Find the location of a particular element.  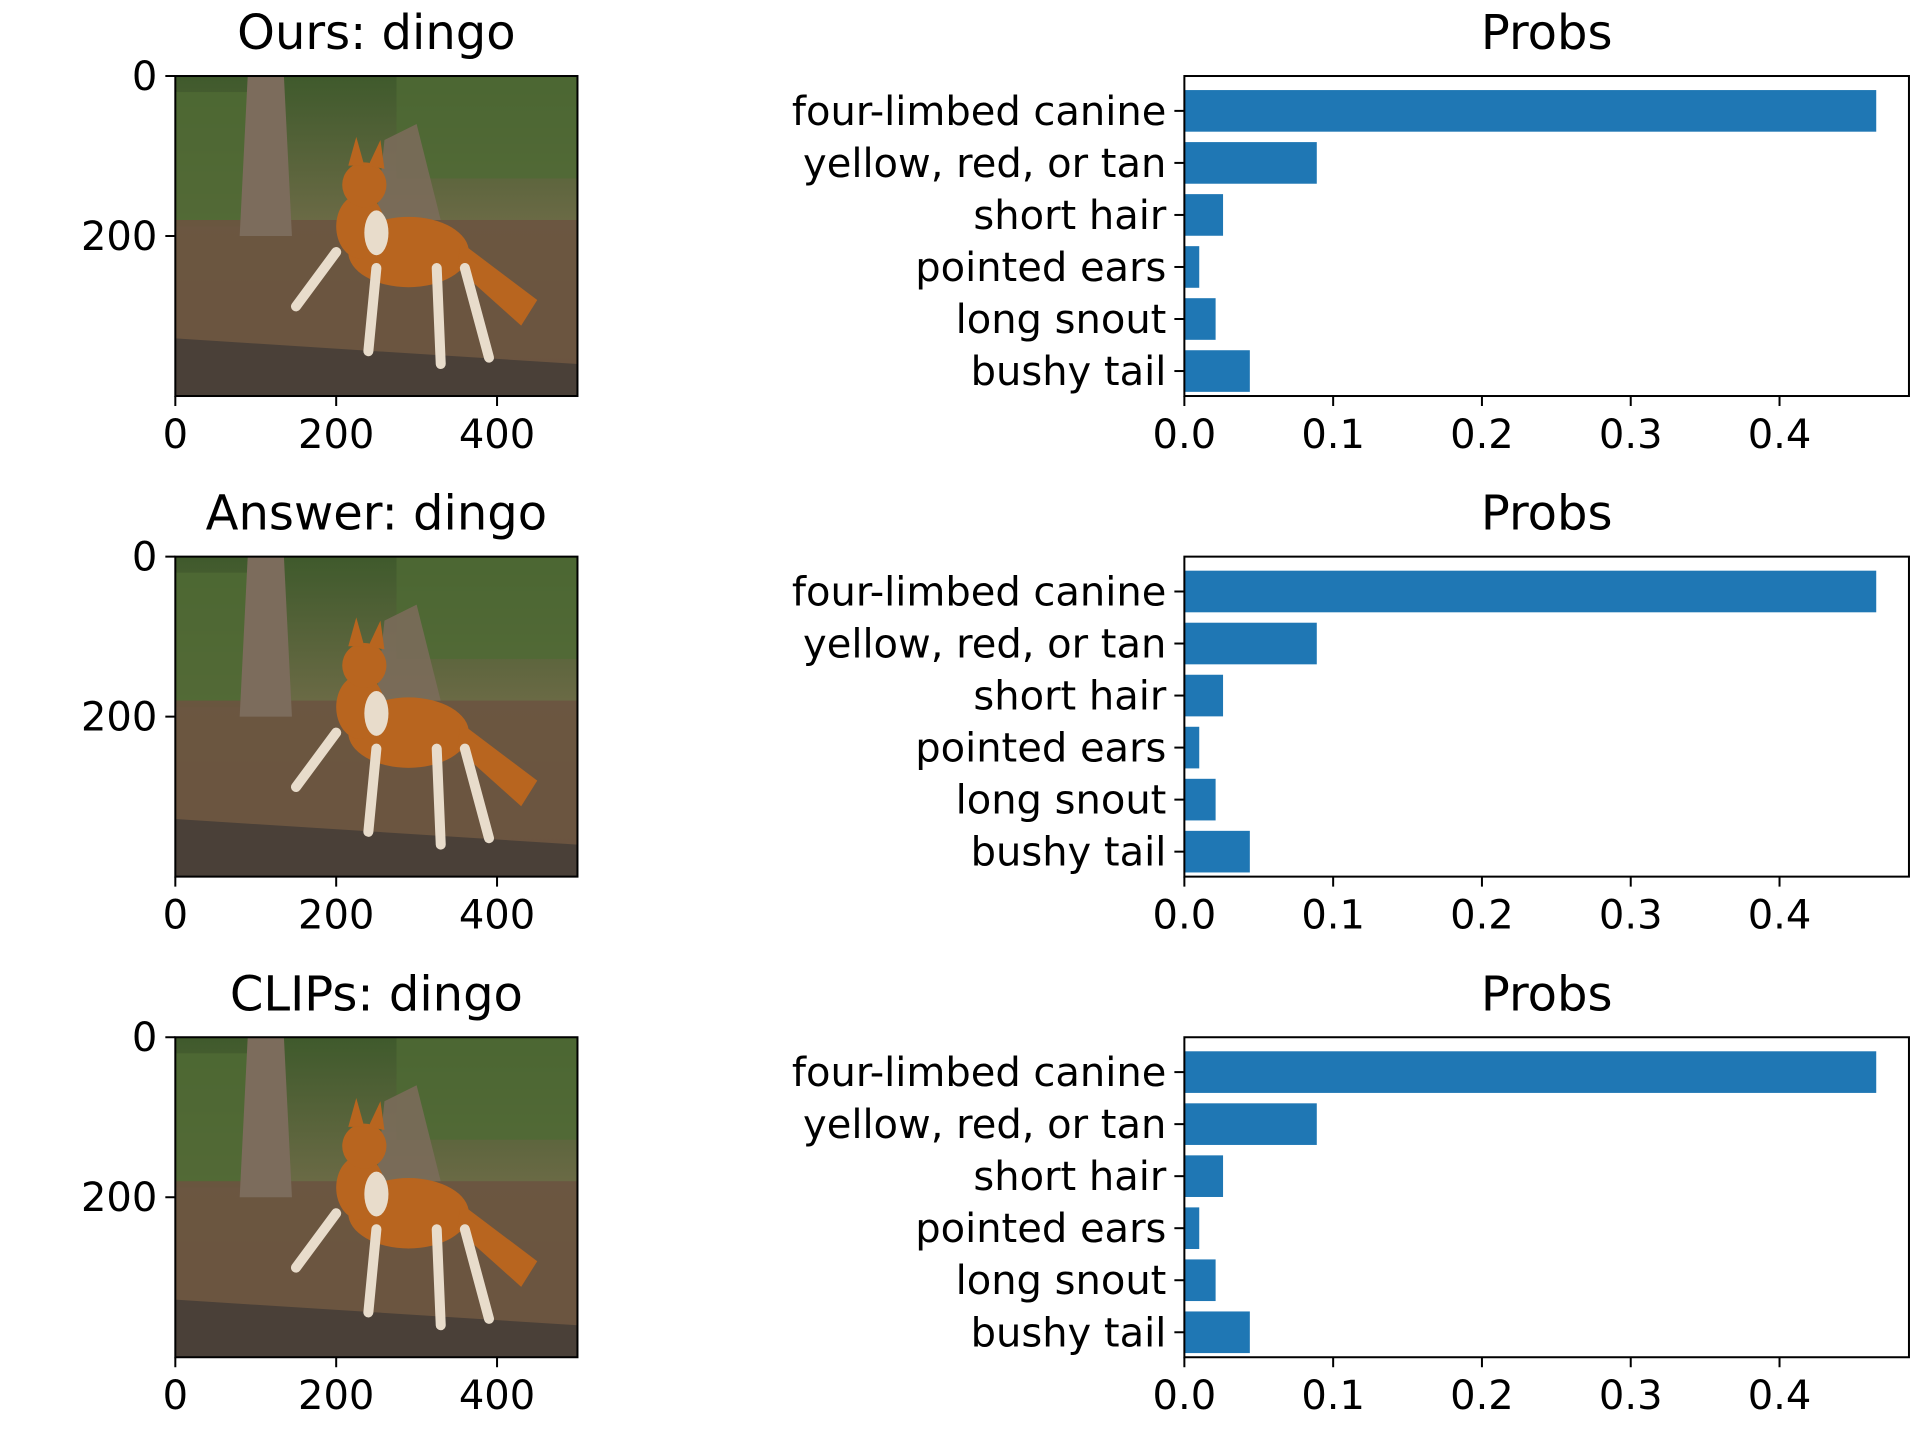

image-title: CLIPs: dingo is located at coordinates (376, 994).